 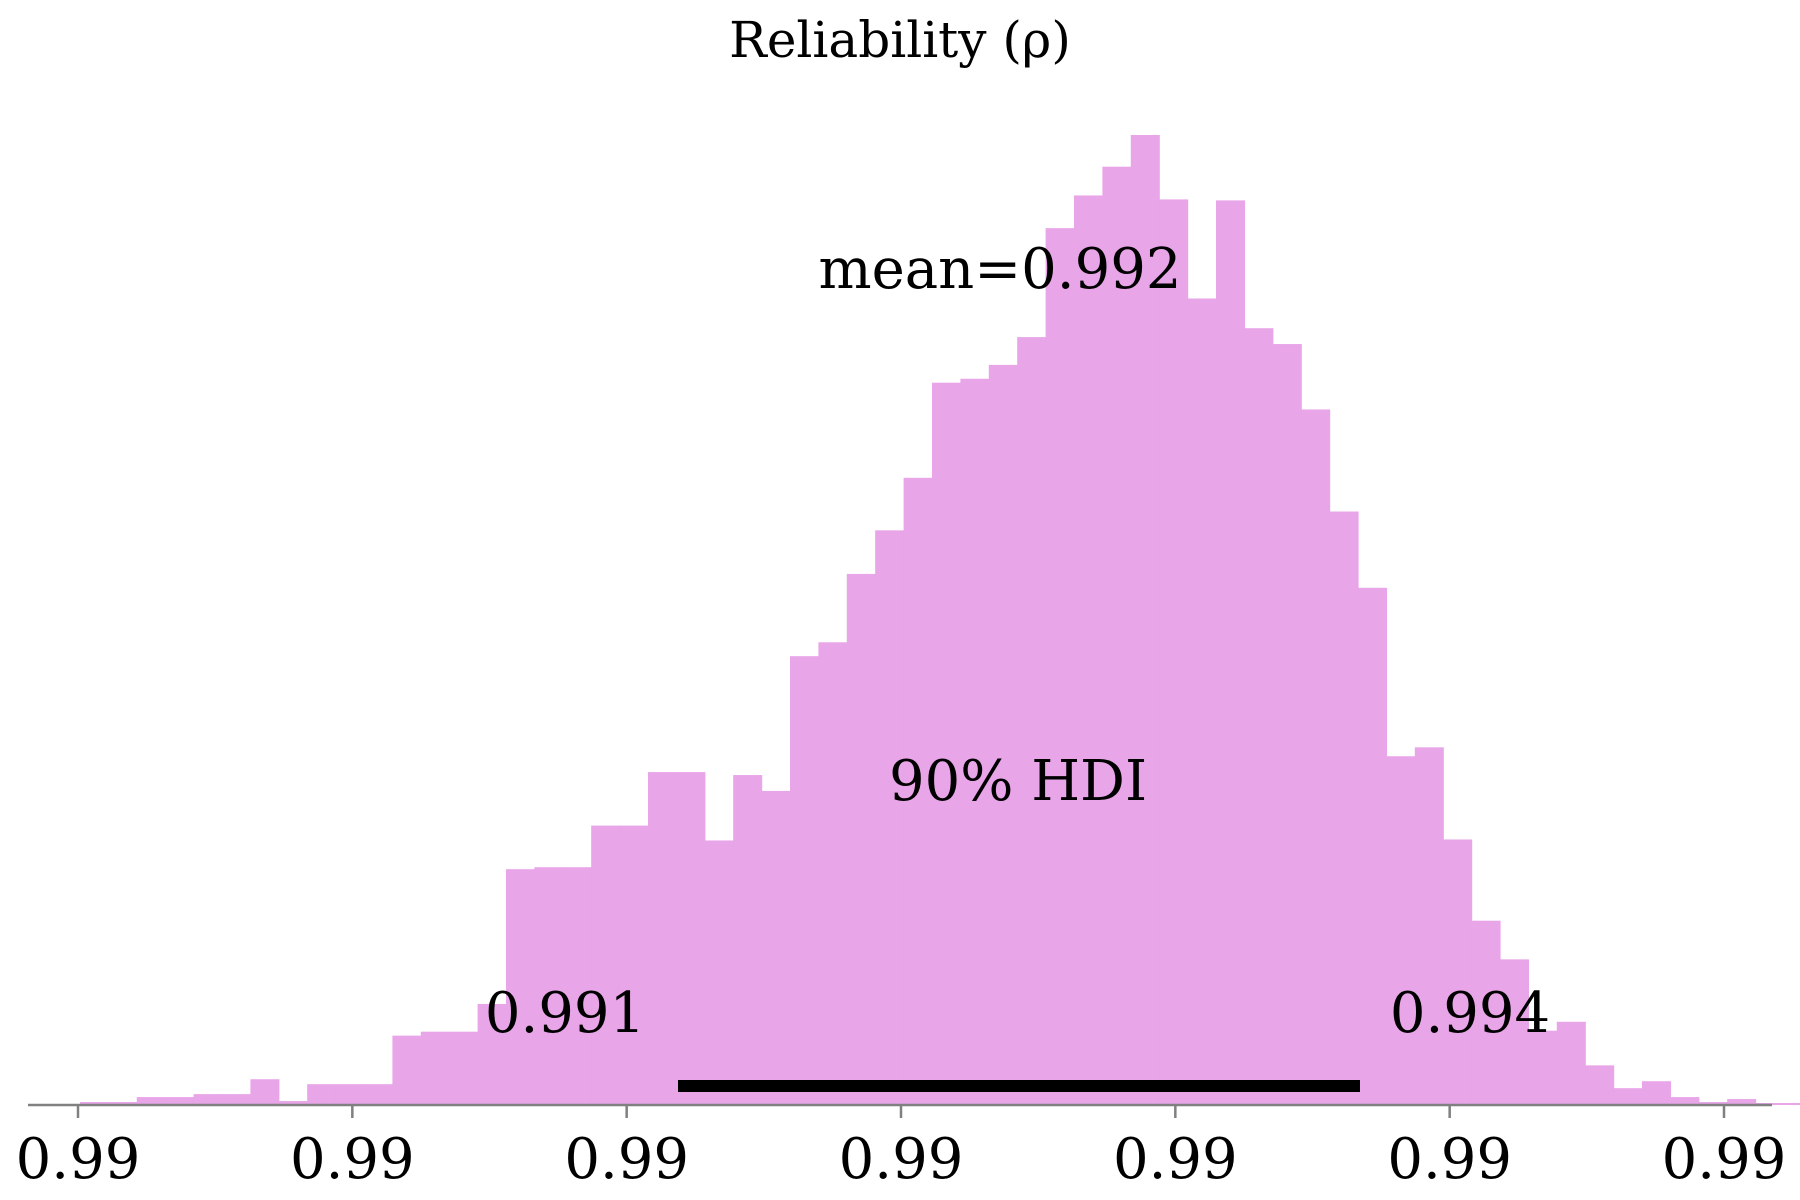 What do you see at coordinates (1000, 269) in the screenshot?
I see `mean-label: mean=0.992` at bounding box center [1000, 269].